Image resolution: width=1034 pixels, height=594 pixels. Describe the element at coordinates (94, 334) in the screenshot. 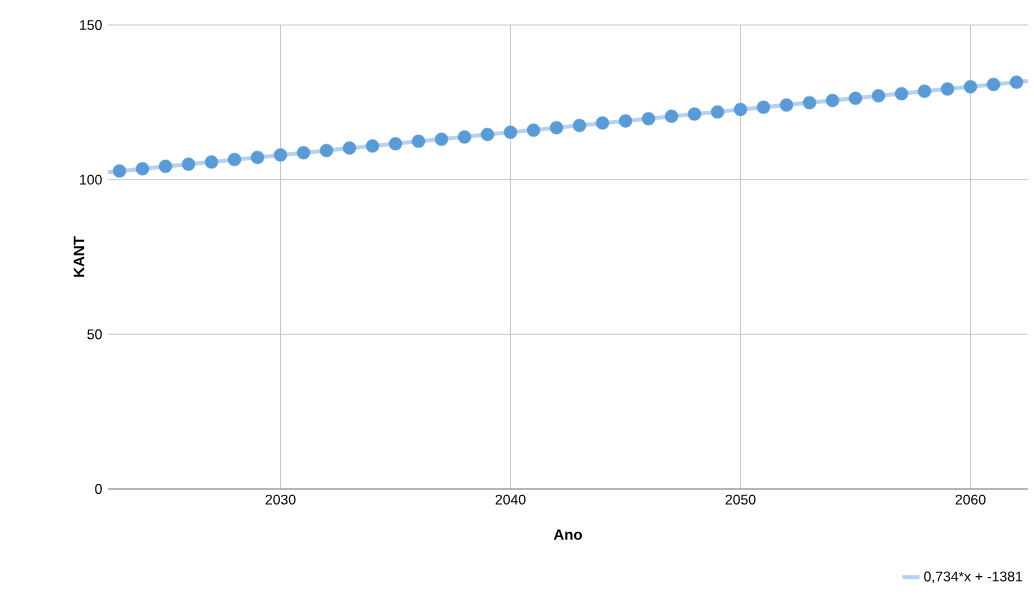

I see `y-tick-label: 50` at that location.